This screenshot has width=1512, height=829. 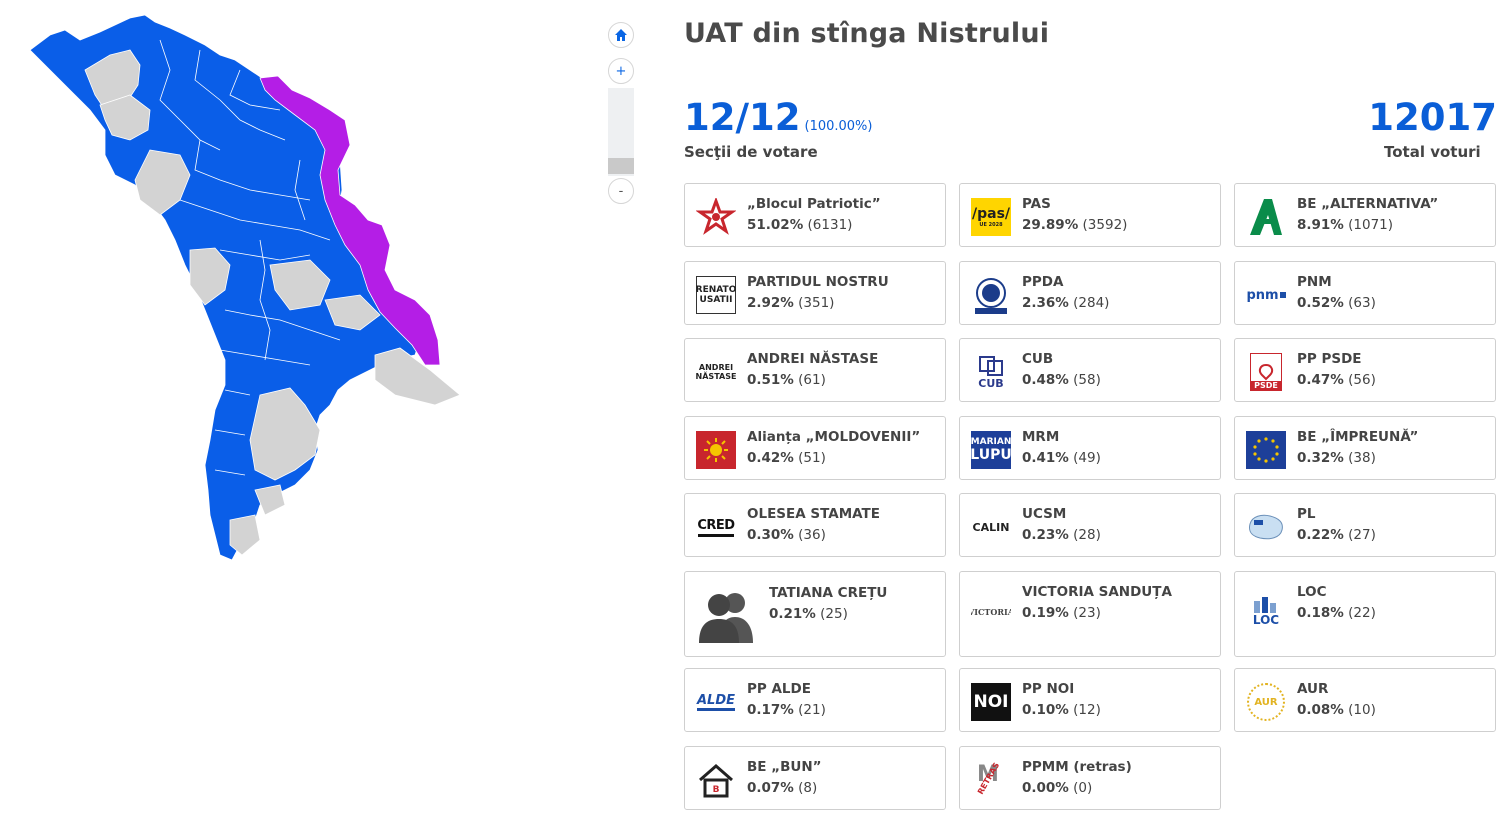 I want to click on party-name: BE „ÎMPREUNĂ”, so click(x=1358, y=437).